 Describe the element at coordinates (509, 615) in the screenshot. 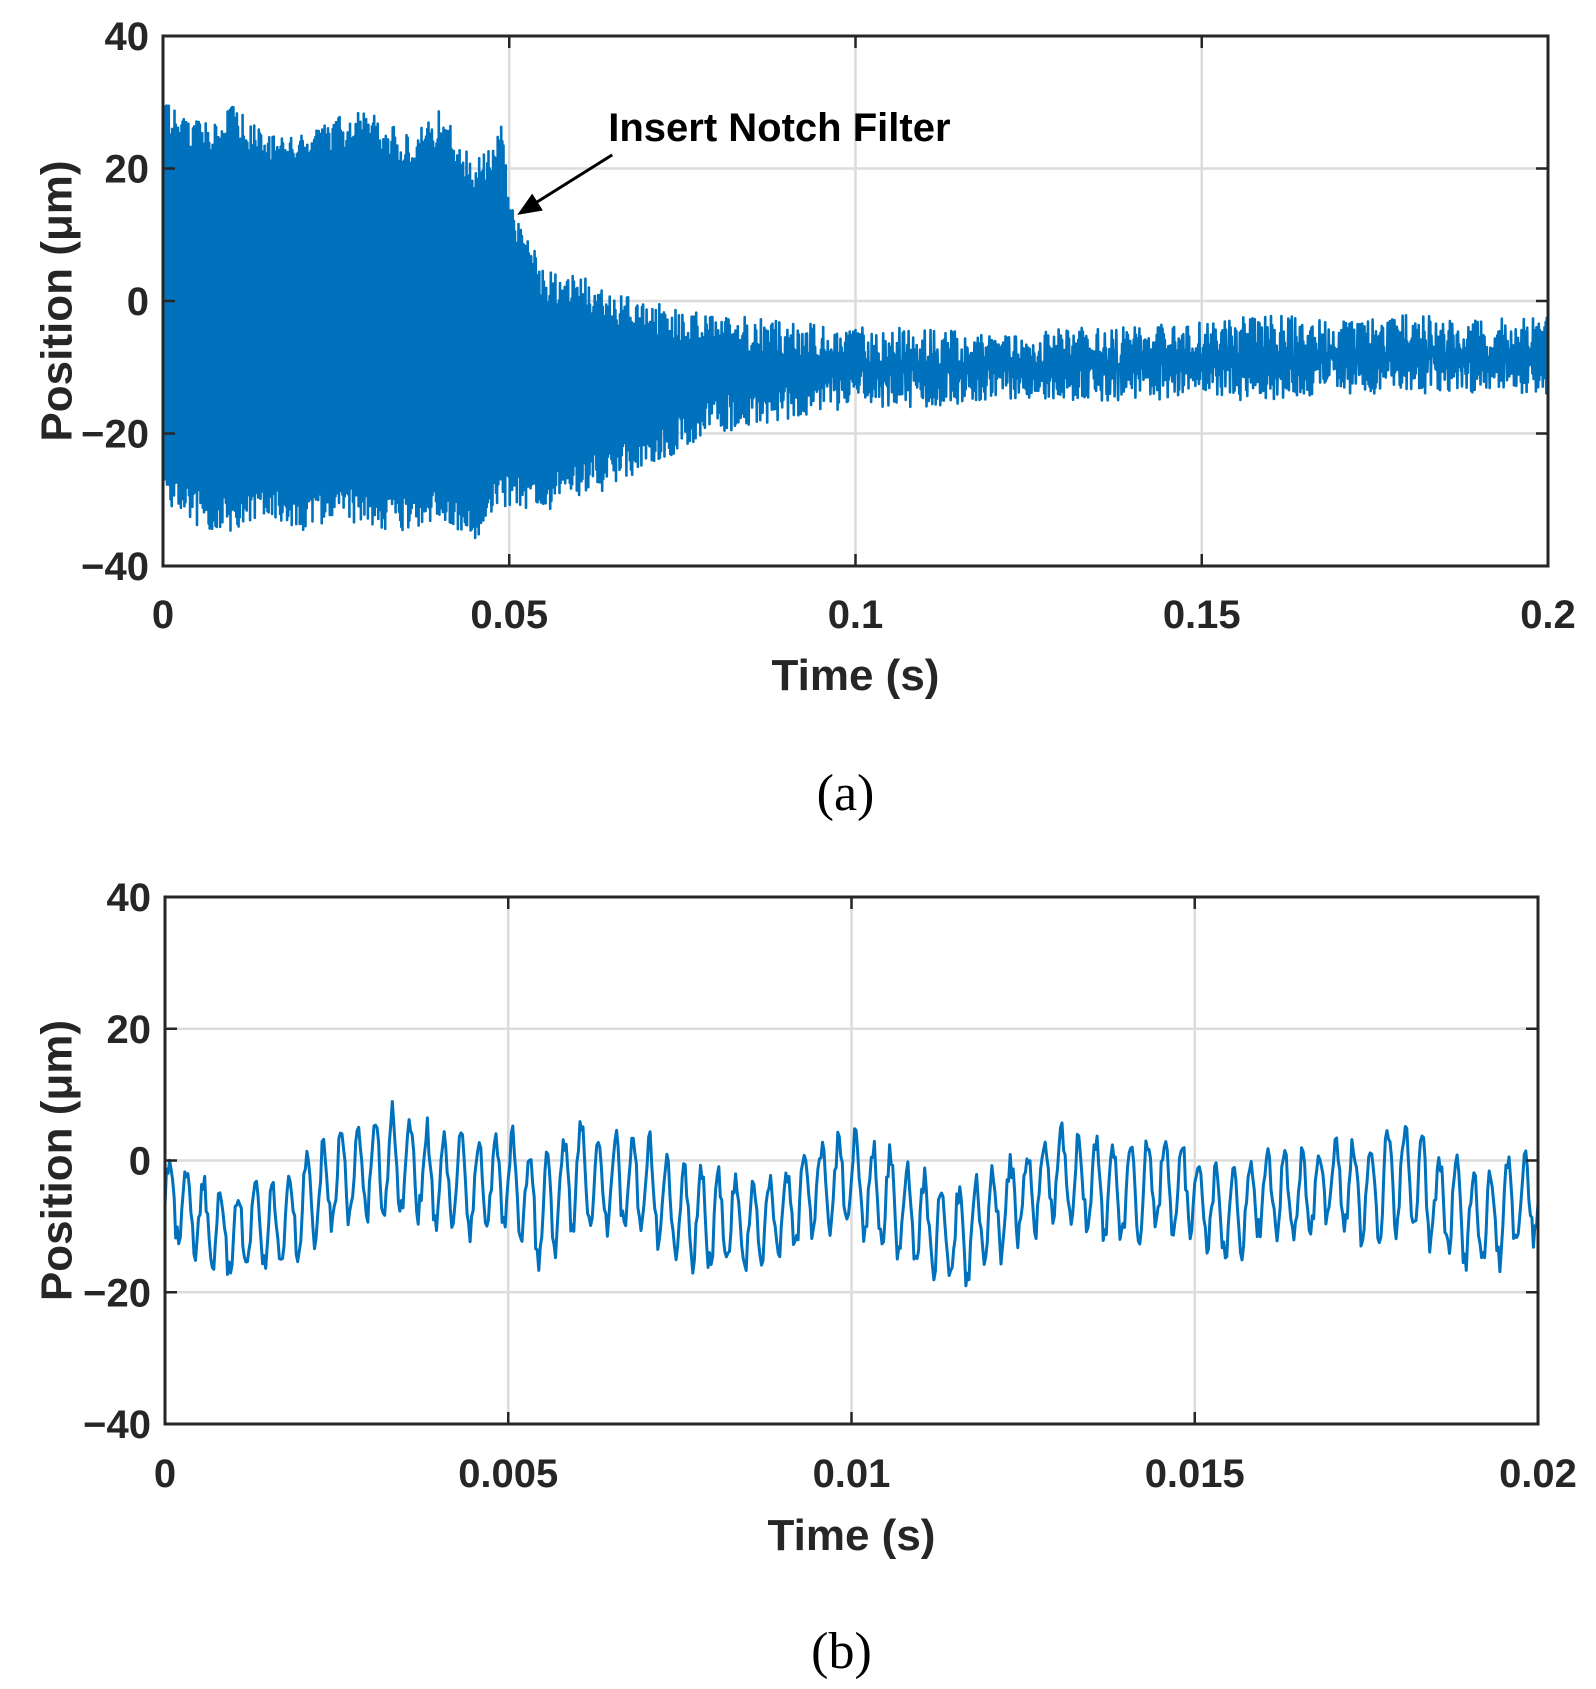

I see `x-tick-label: 0.05` at that location.